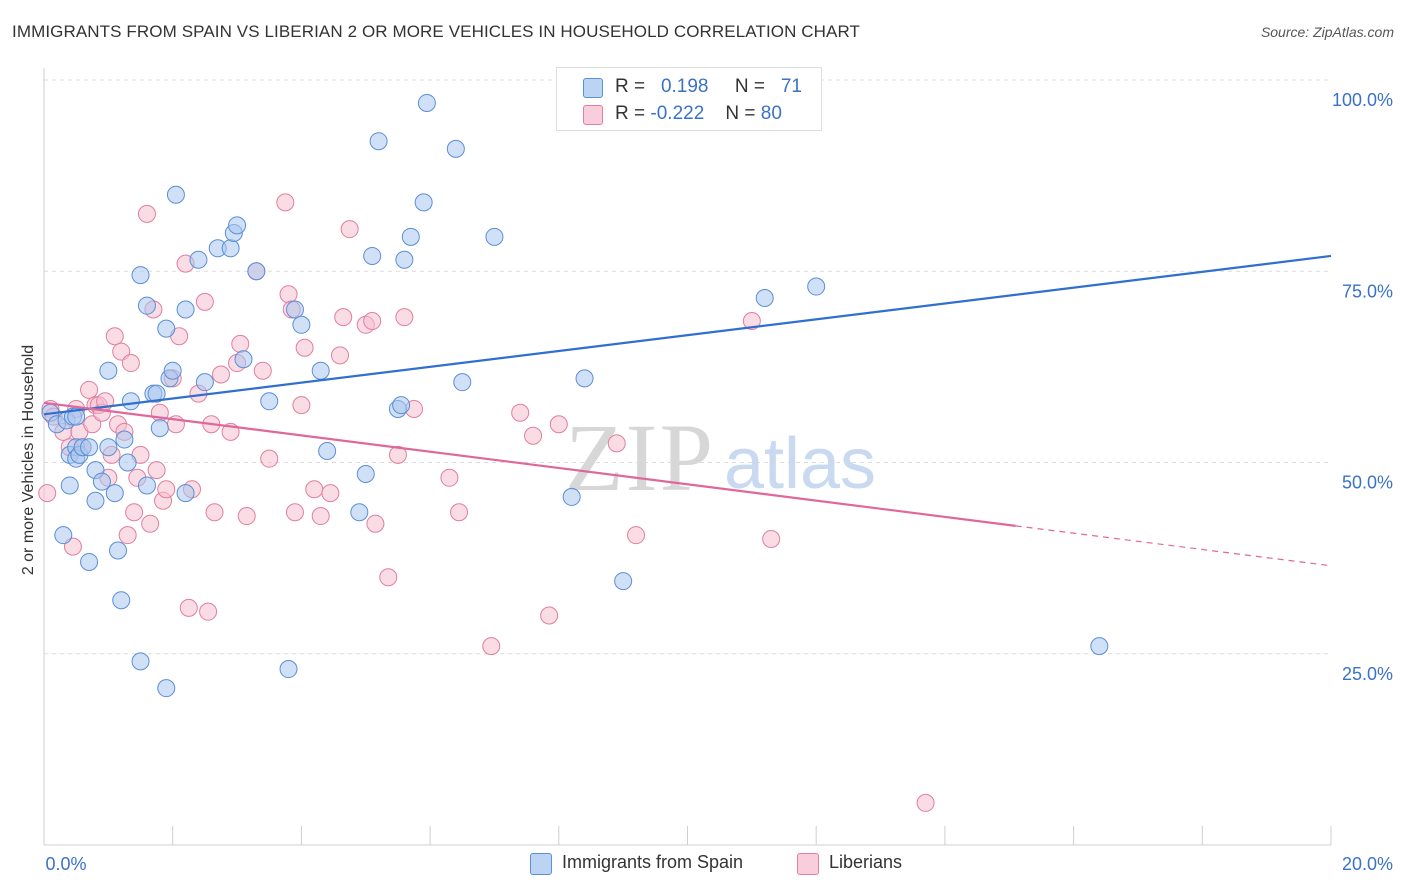 The height and width of the screenshot is (892, 1406). Describe the element at coordinates (593, 88) in the screenshot. I see `spain-swatch` at that location.